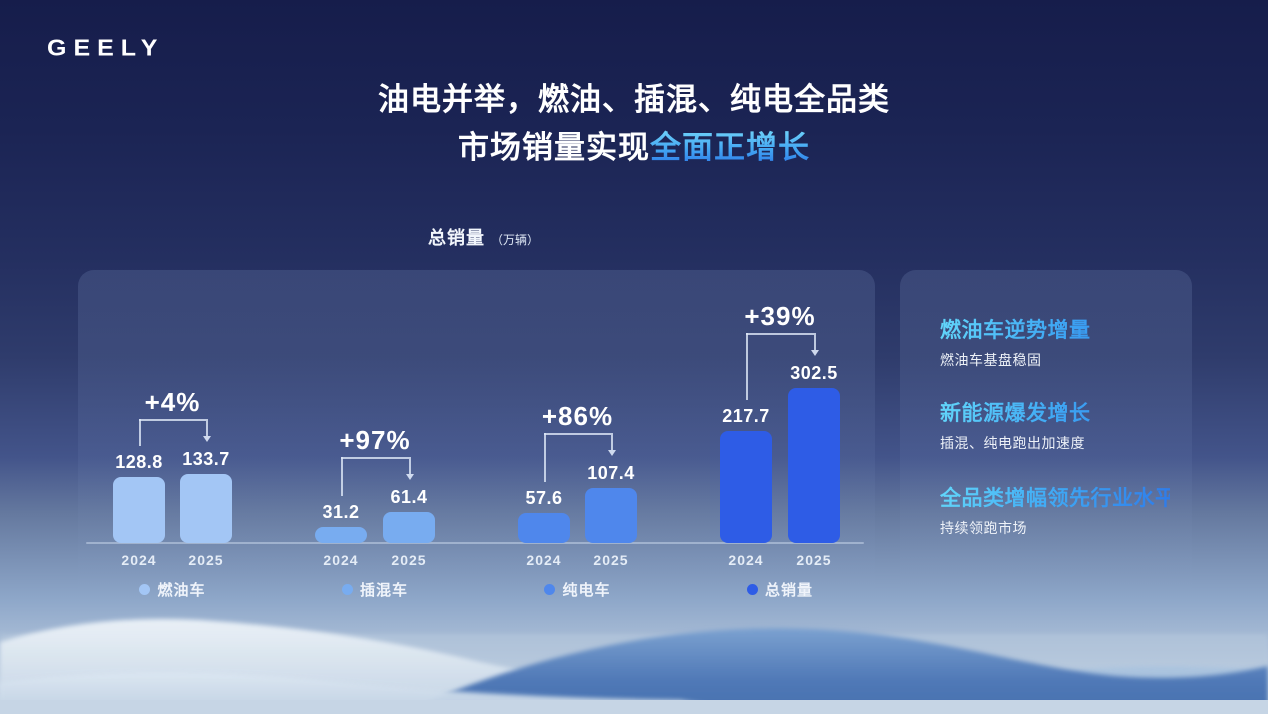  I want to click on bar-燃油车-2025, so click(206, 508).